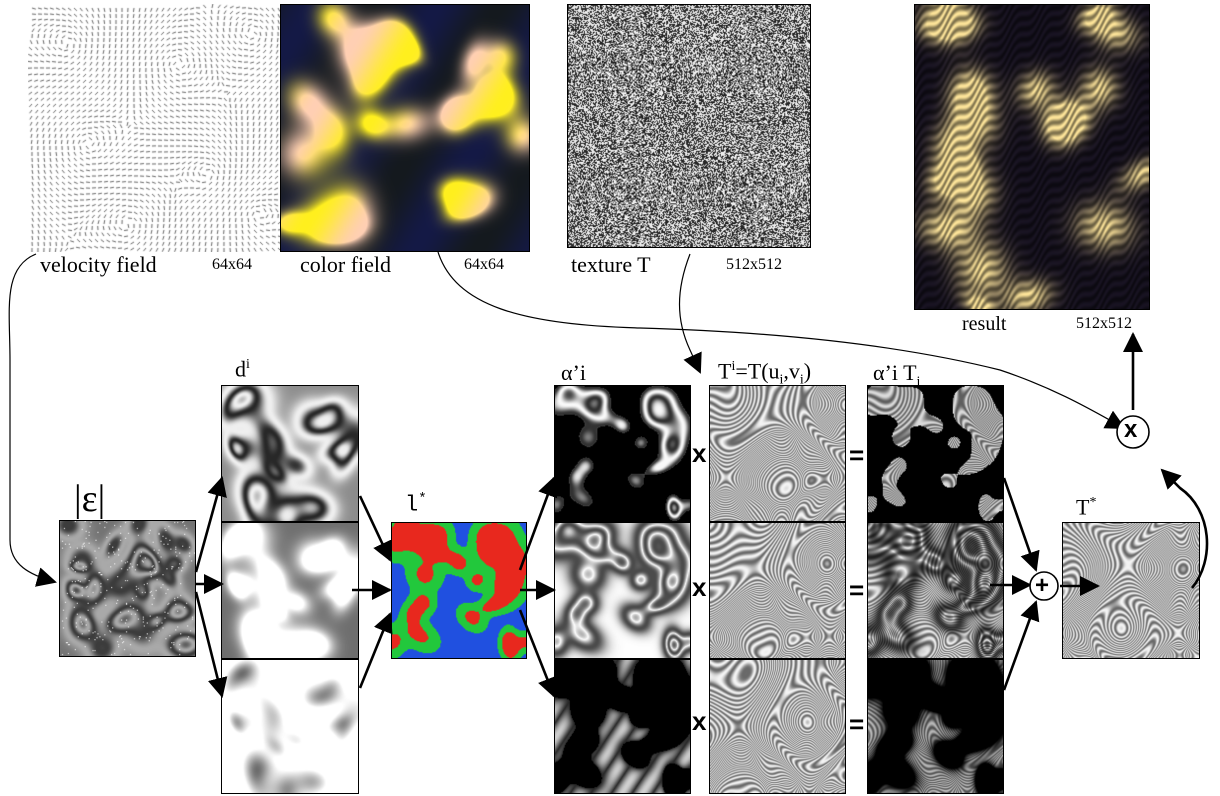 The image size is (1220, 796). What do you see at coordinates (375, 650) in the screenshot?
I see `arrow-d3-to-level` at bounding box center [375, 650].